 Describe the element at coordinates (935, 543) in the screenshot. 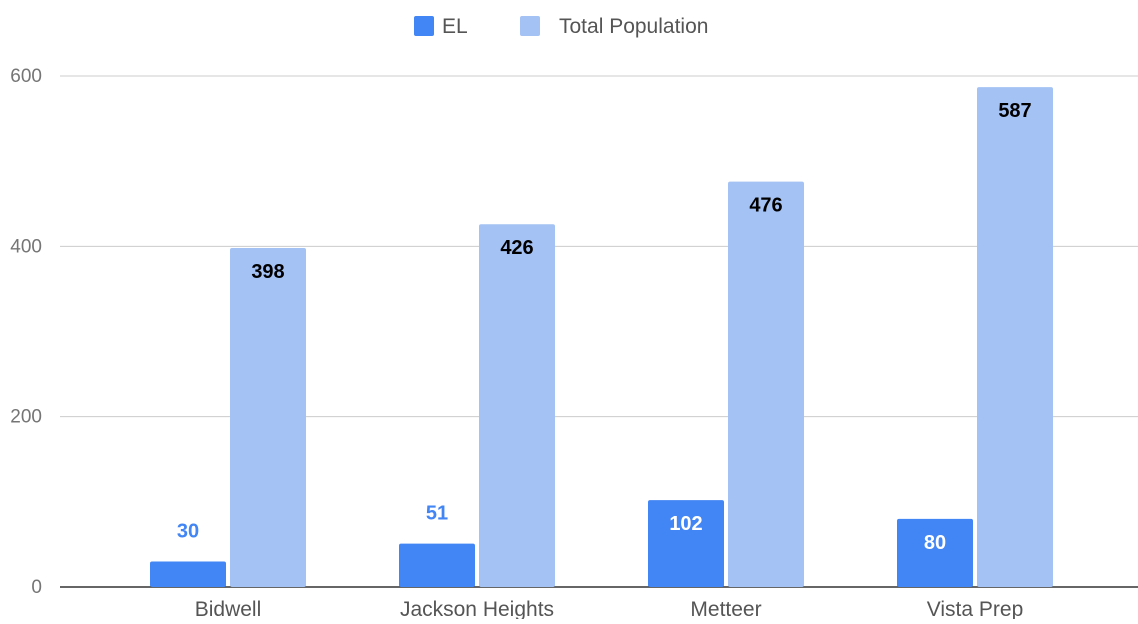

I see `data-label-el-vista-prep: 80` at that location.